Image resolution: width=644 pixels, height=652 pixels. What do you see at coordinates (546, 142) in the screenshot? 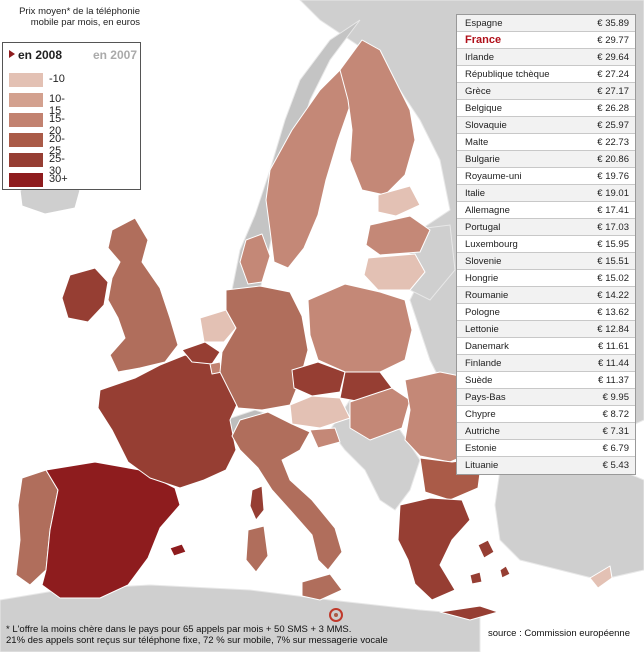
I see `table-row: Malte € 22.73` at bounding box center [546, 142].